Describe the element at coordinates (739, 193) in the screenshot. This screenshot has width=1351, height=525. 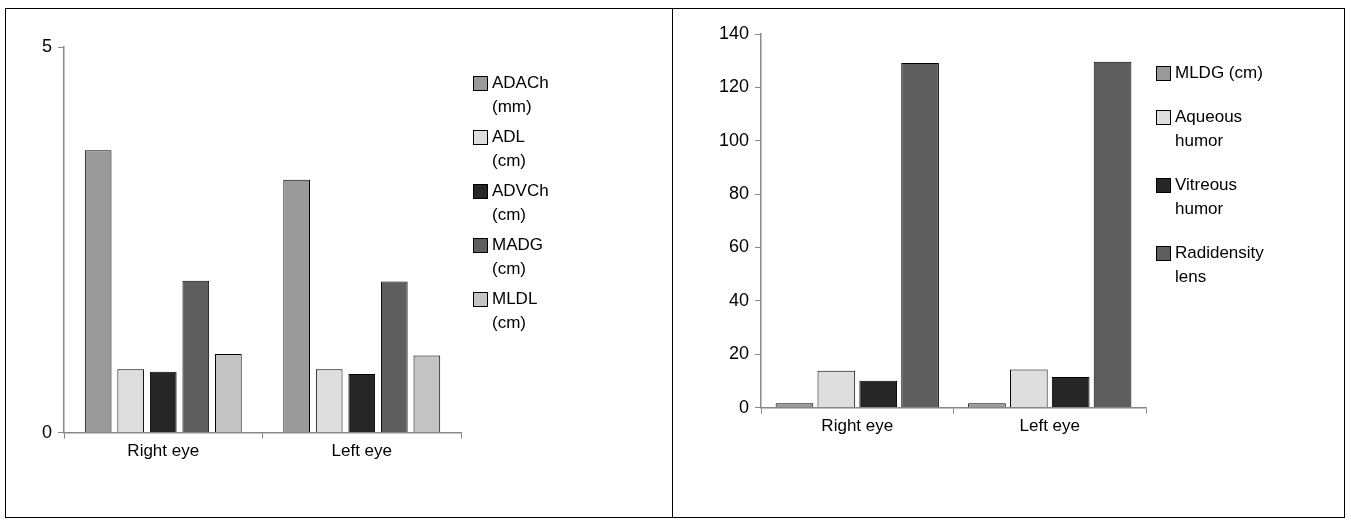
I see `y-tick-label: 80` at that location.